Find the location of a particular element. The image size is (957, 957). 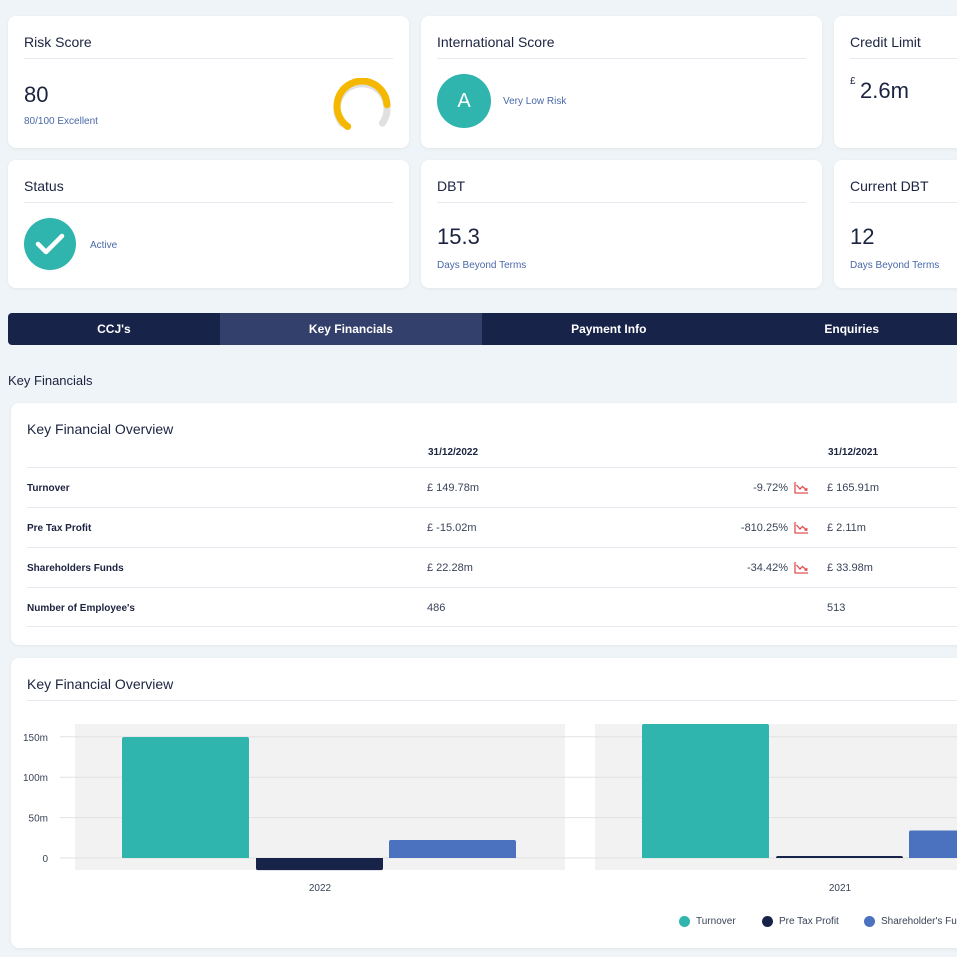

current-dbt-card: Current DBT 12 Days Beyond Terms is located at coordinates (895, 224).